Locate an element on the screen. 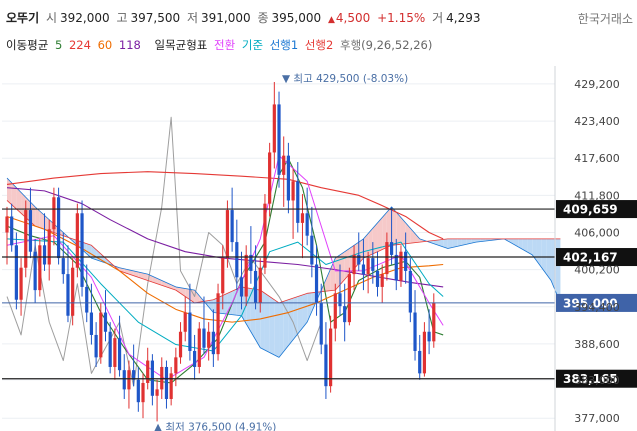 This screenshot has height=431, width=637. min-marker-label: ▲ 최저 376,500 (4.91%) is located at coordinates (215, 426).